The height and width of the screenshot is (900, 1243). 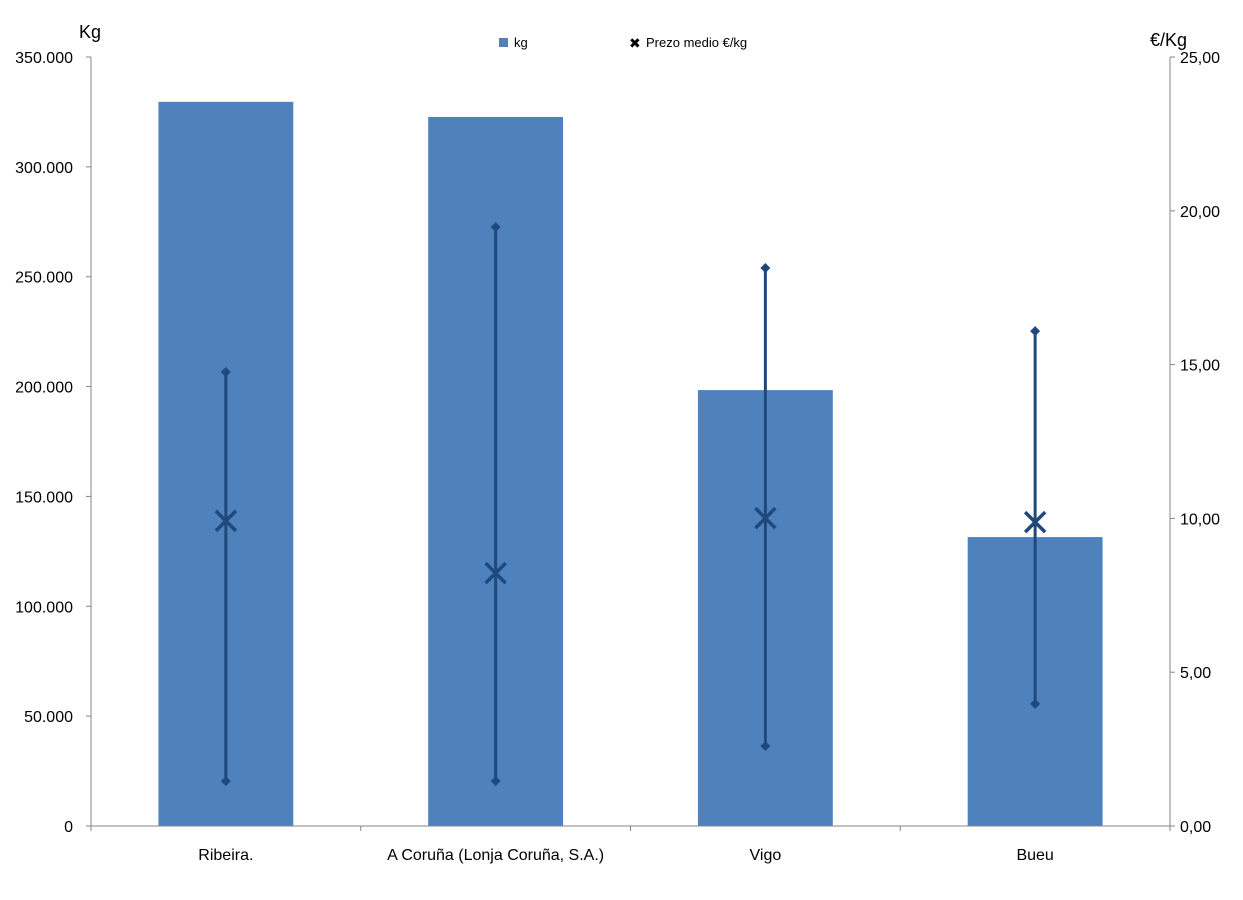 I want to click on y2-tick-label: 15,00, so click(x=1200, y=366).